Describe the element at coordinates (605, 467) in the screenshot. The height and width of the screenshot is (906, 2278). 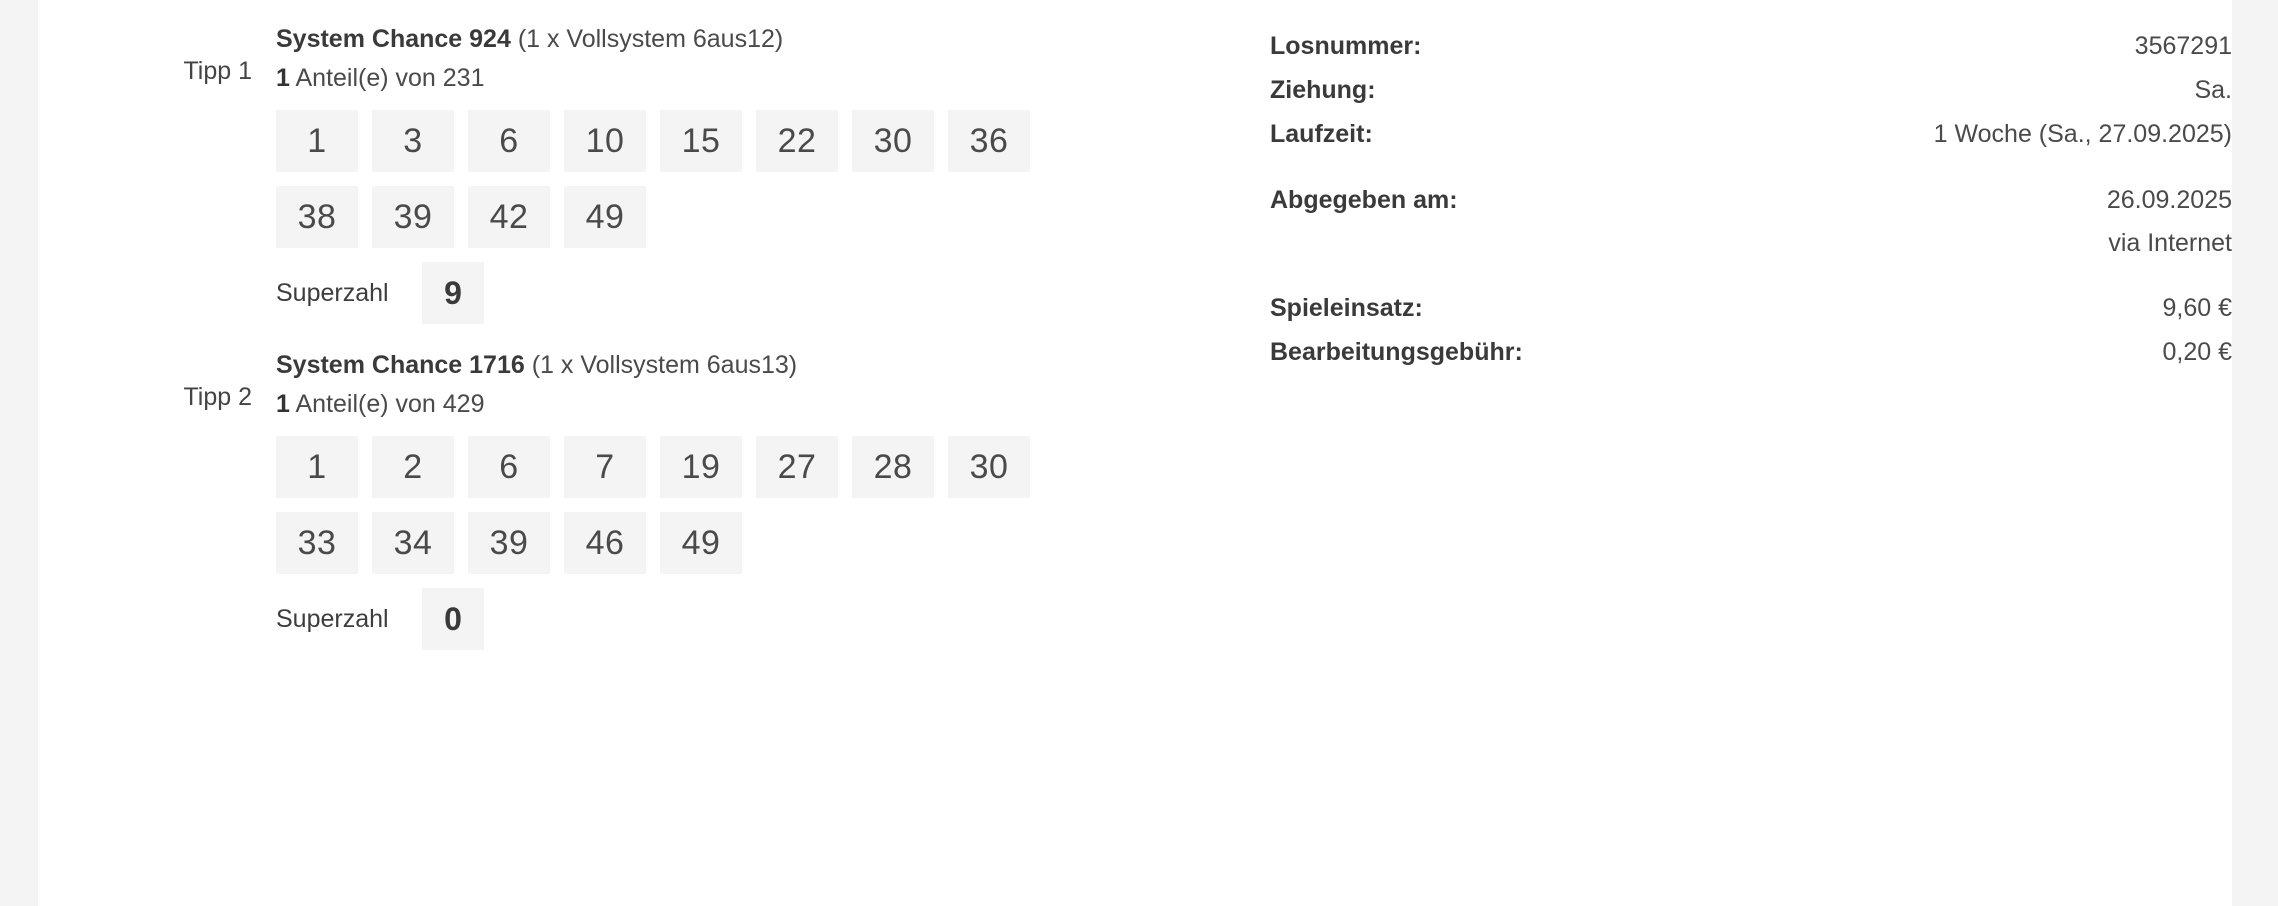
I see `number-tile: 7` at that location.